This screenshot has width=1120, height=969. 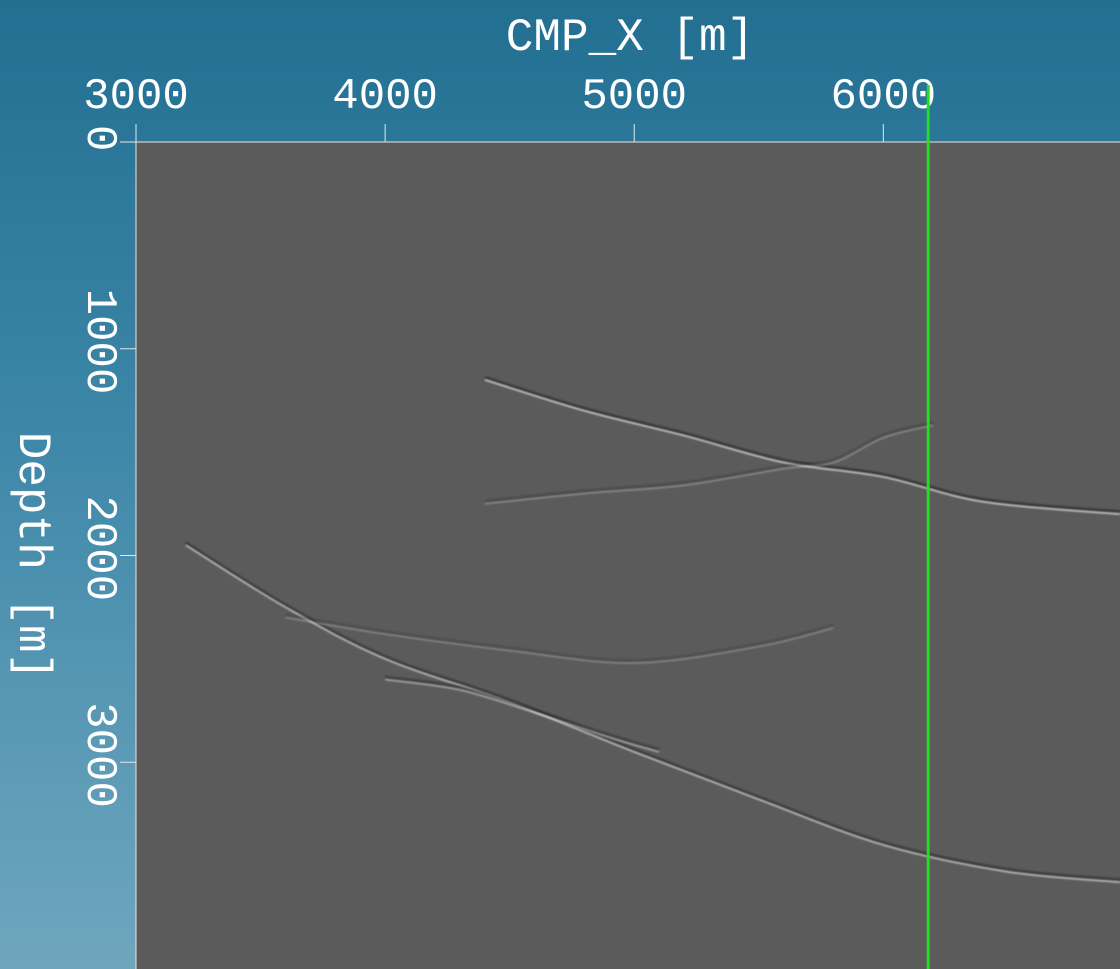 I want to click on x-tick-label: 5000, so click(x=634, y=97).